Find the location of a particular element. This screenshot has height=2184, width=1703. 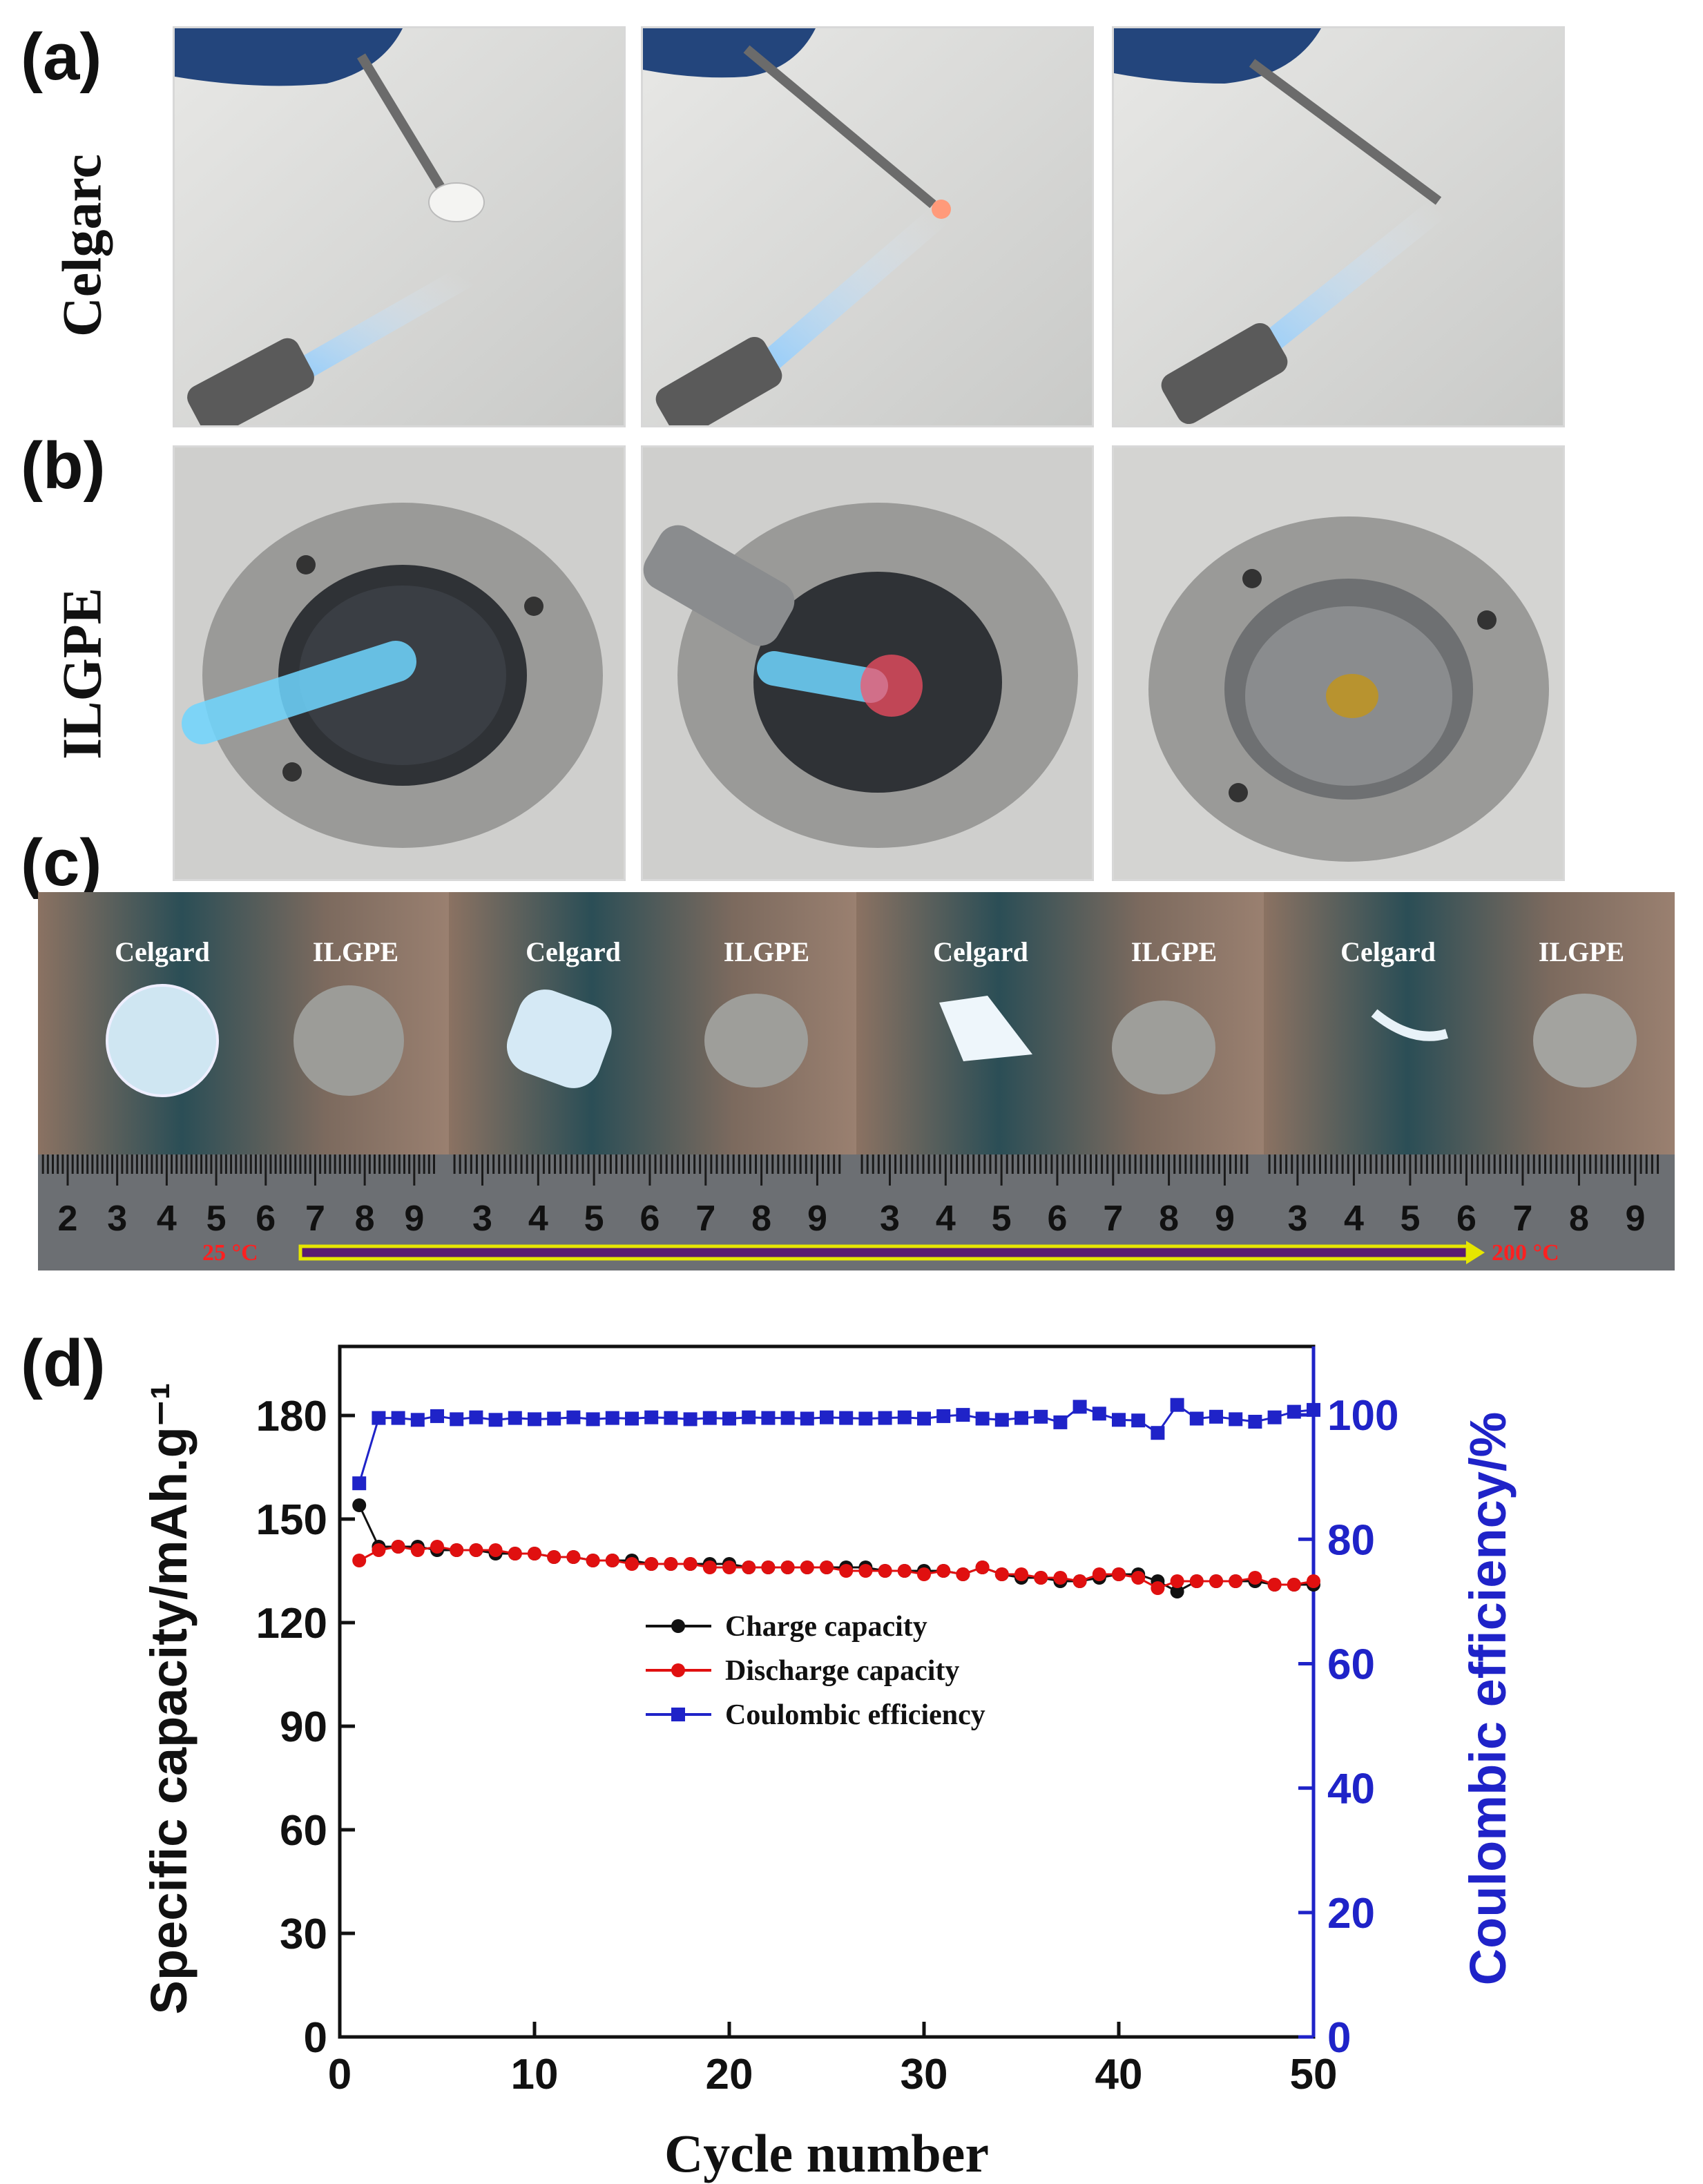

temperature-arrowhead is located at coordinates (1475, 1252).